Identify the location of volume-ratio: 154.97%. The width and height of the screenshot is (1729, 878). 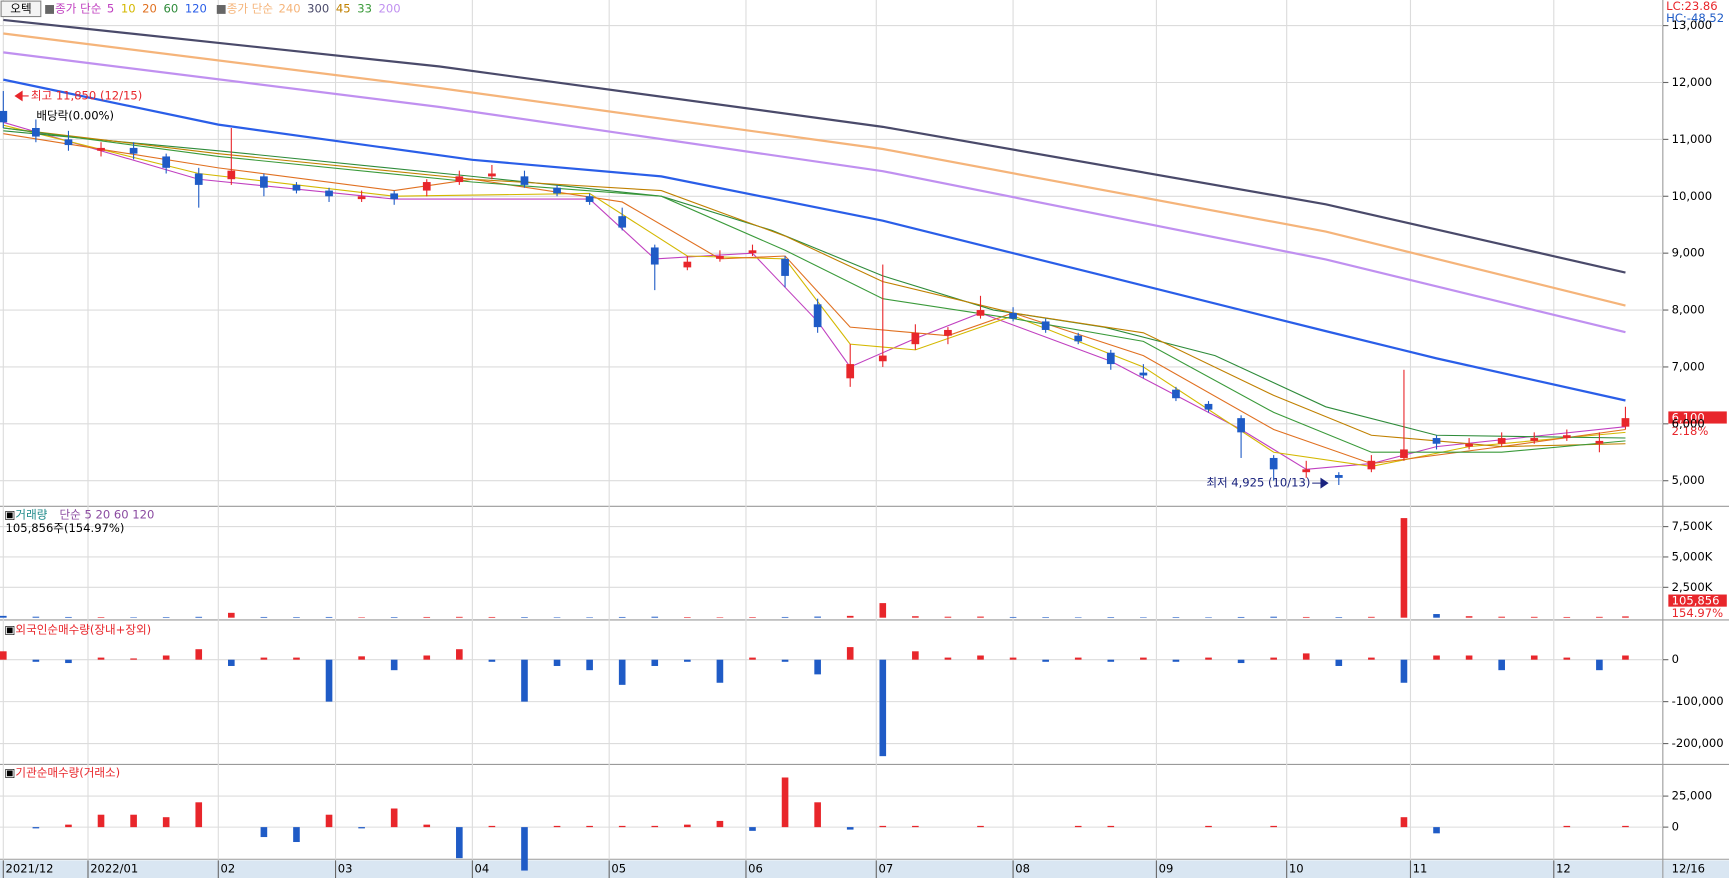
(1697, 613).